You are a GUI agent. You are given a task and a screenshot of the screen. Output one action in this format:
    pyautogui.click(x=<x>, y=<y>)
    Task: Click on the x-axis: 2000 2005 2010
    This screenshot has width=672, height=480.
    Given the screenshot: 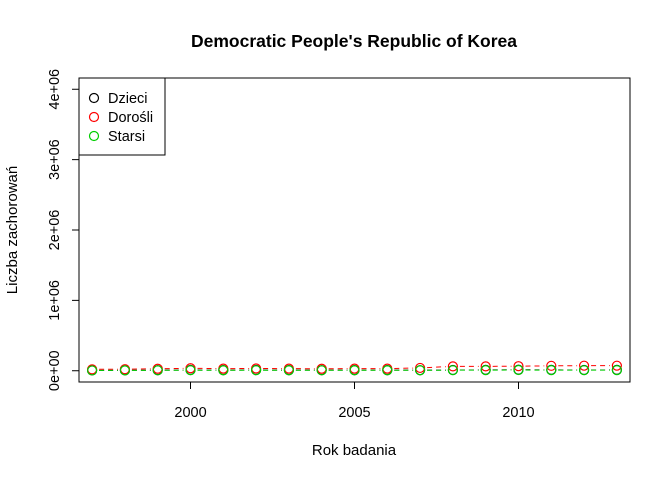 What is the action you would take?
    pyautogui.click(x=354, y=401)
    